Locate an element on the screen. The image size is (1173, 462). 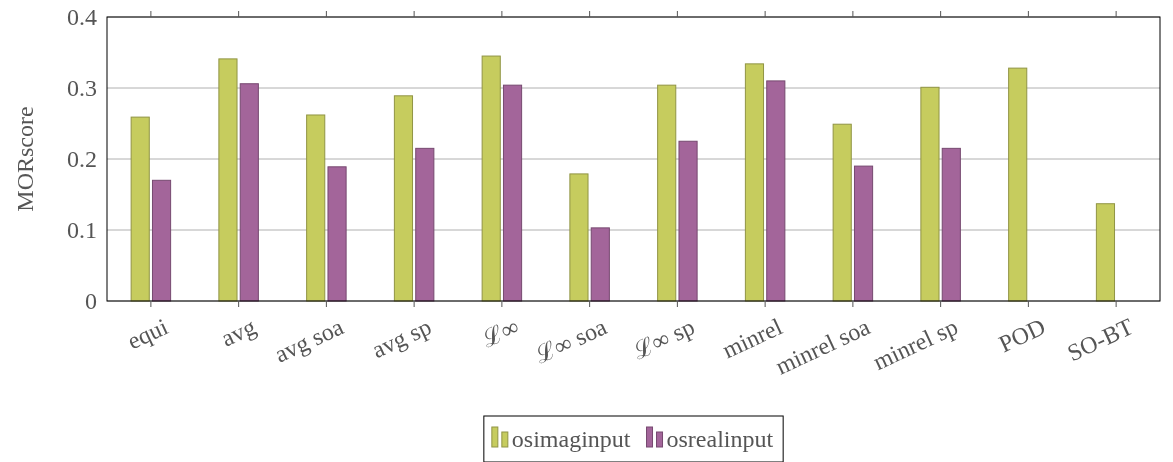
x-tick-label: equi is located at coordinates (148, 334).